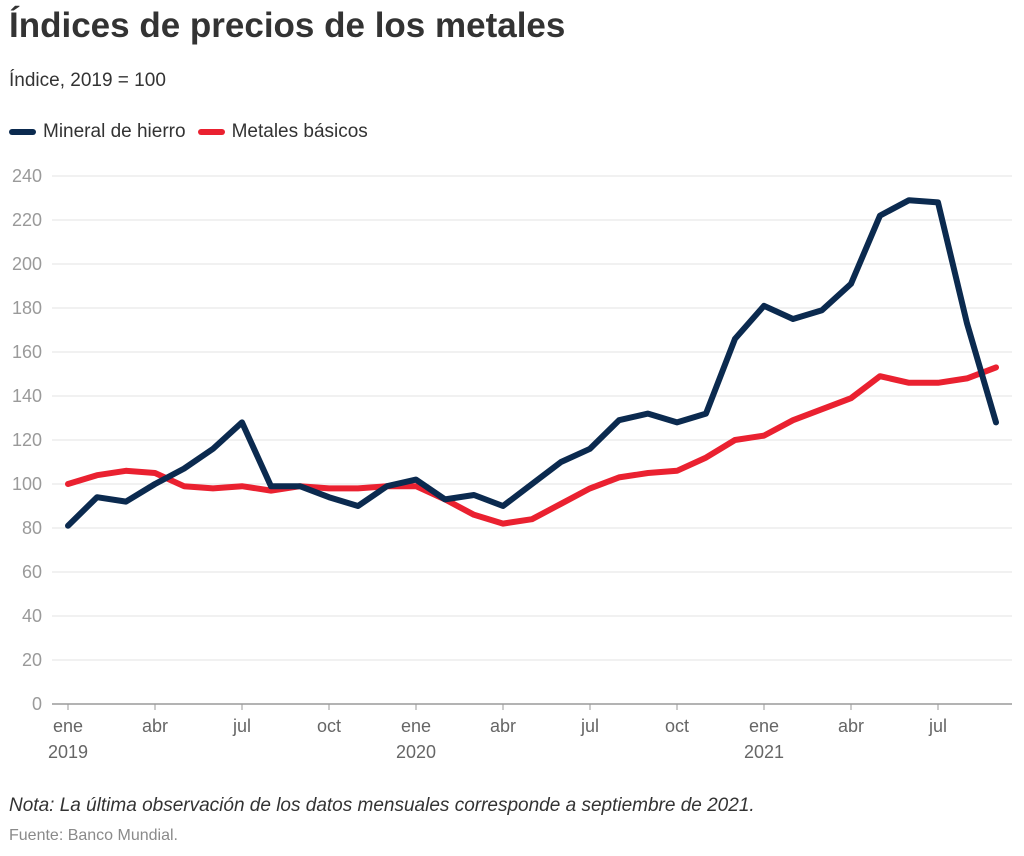 The height and width of the screenshot is (856, 1024). What do you see at coordinates (22, 132) in the screenshot?
I see `legend-swatch-iron-ore` at bounding box center [22, 132].